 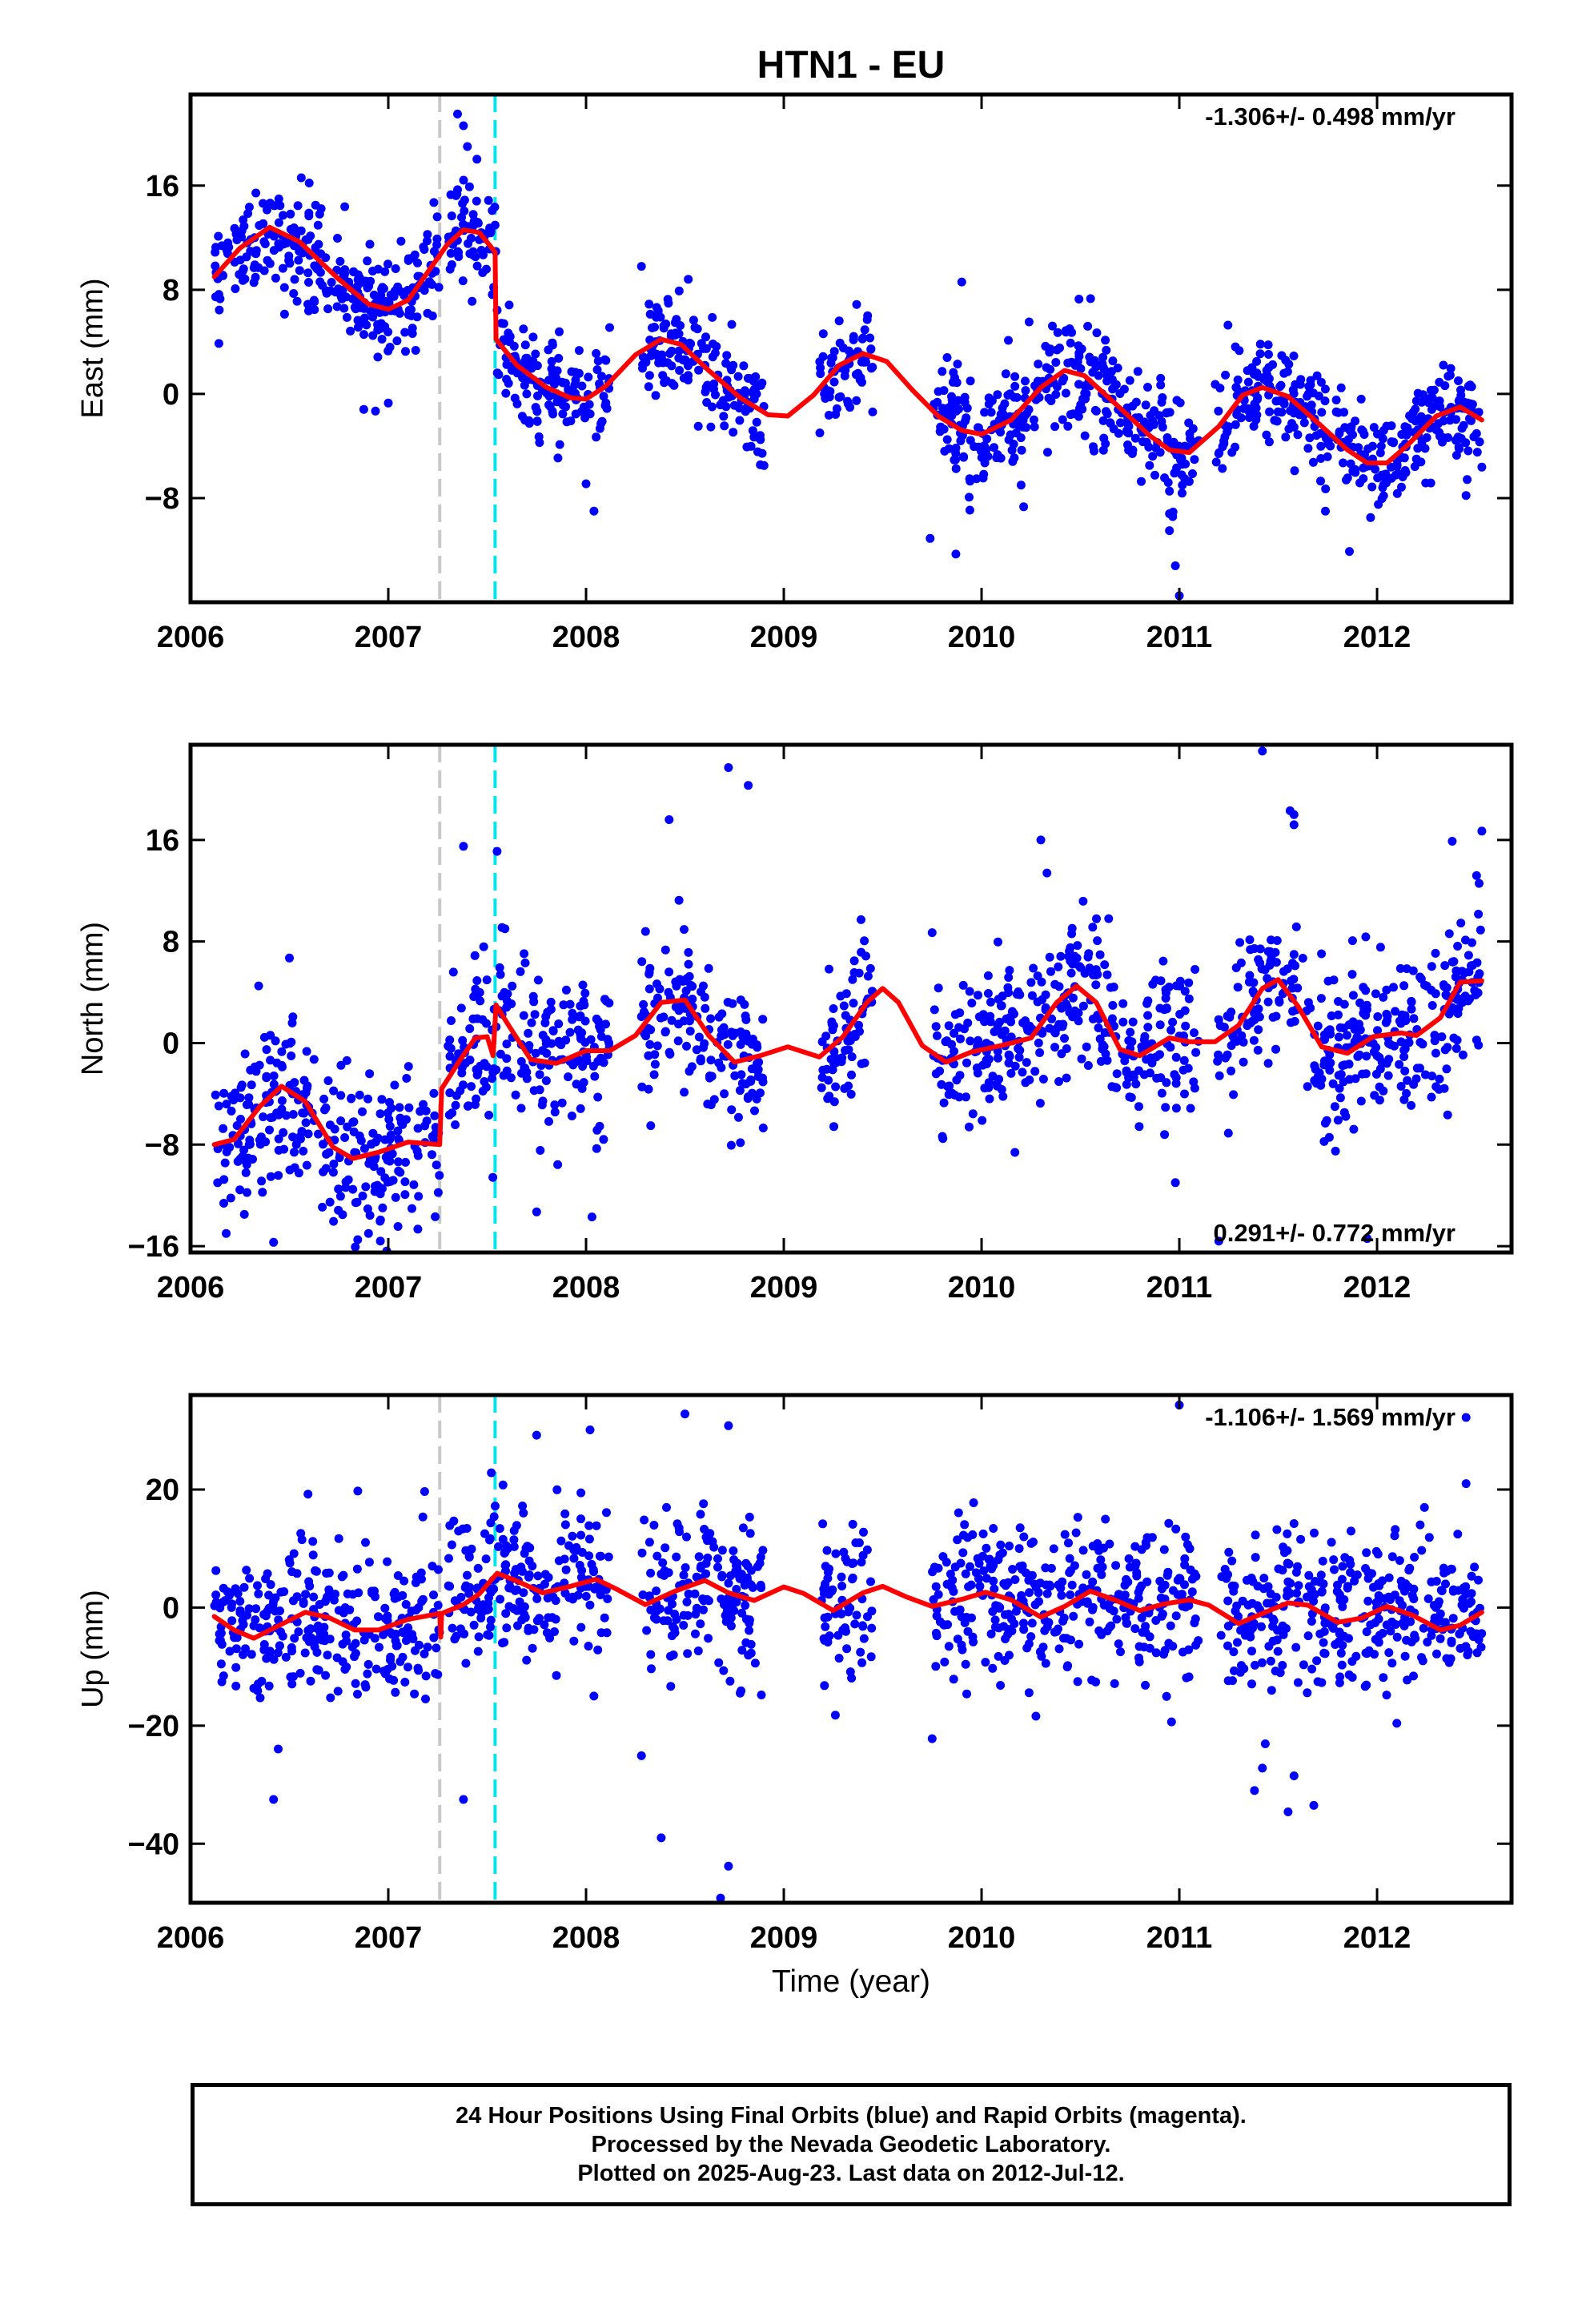 What do you see at coordinates (154, 1844) in the screenshot?
I see `y-tick-label: −40` at bounding box center [154, 1844].